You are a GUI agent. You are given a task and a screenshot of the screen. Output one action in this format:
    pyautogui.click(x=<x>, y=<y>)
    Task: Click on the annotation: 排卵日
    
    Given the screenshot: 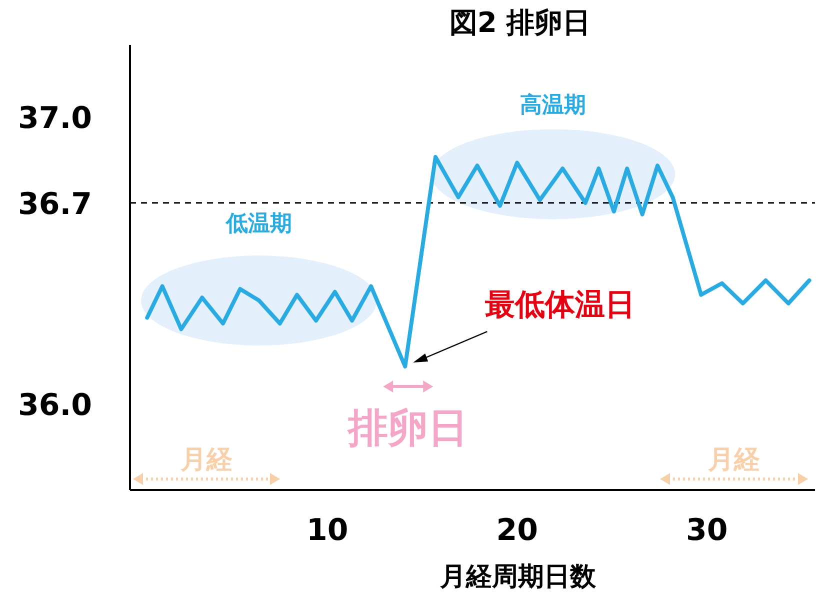 What is the action you would take?
    pyautogui.click(x=407, y=429)
    